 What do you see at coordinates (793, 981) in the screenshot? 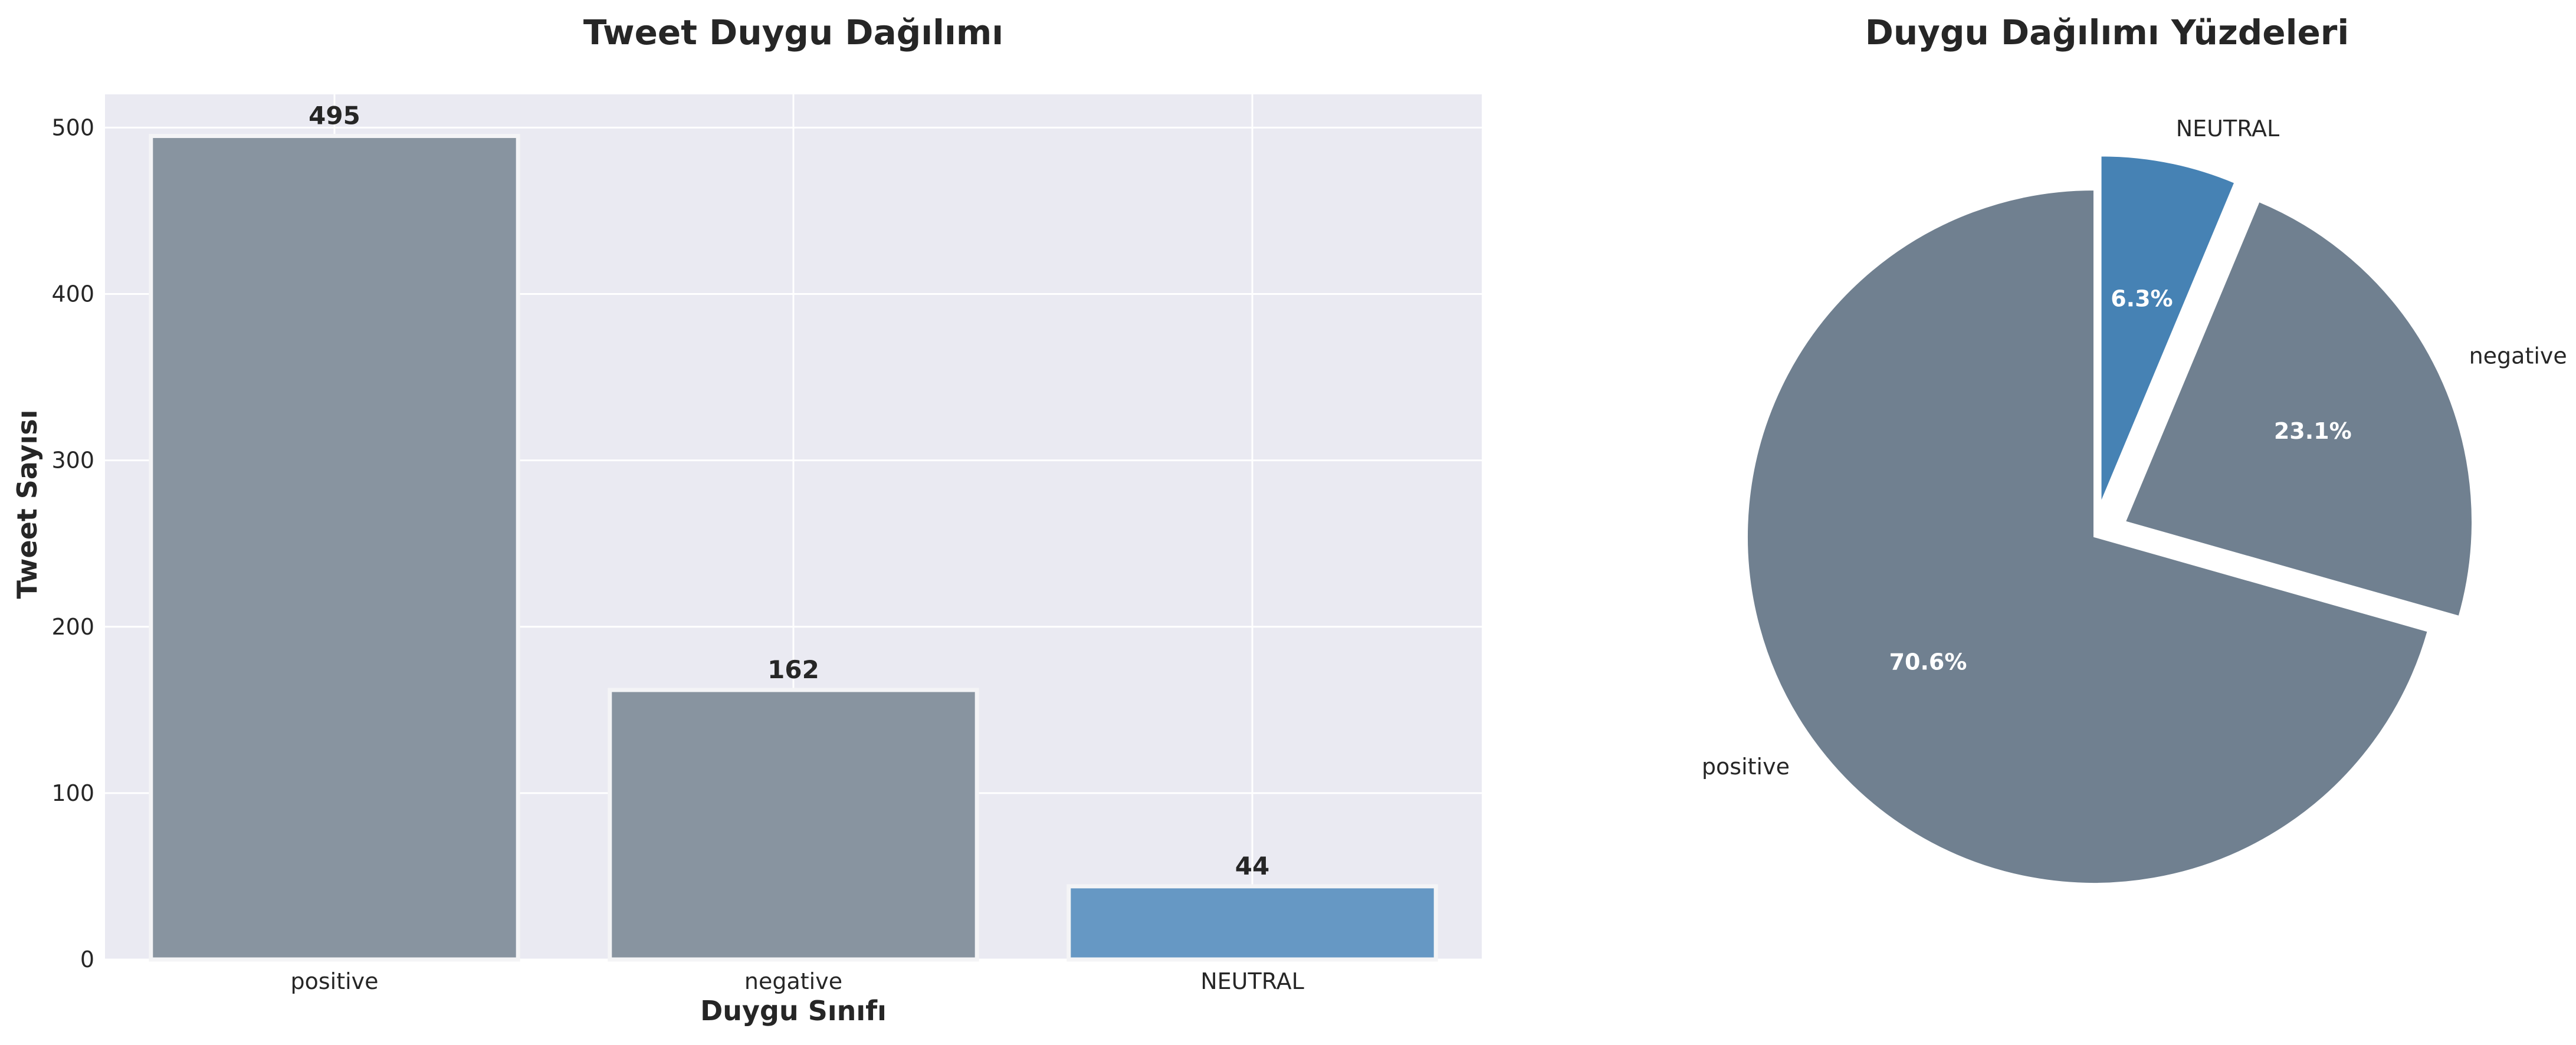
I see `x-tick-label: negative` at bounding box center [793, 981].